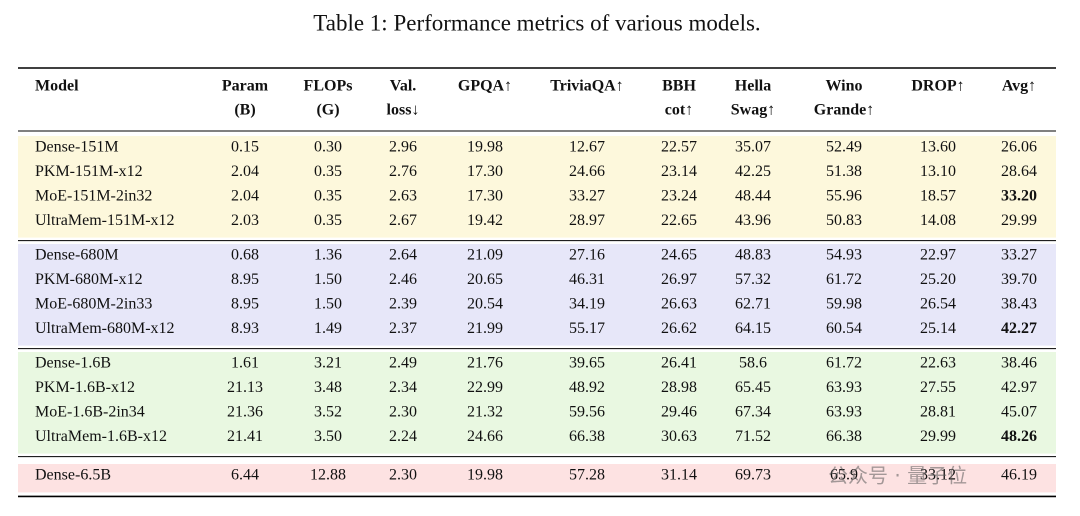 The image size is (1080, 516). Describe the element at coordinates (844, 195) in the screenshot. I see `cell: 55.96` at that location.